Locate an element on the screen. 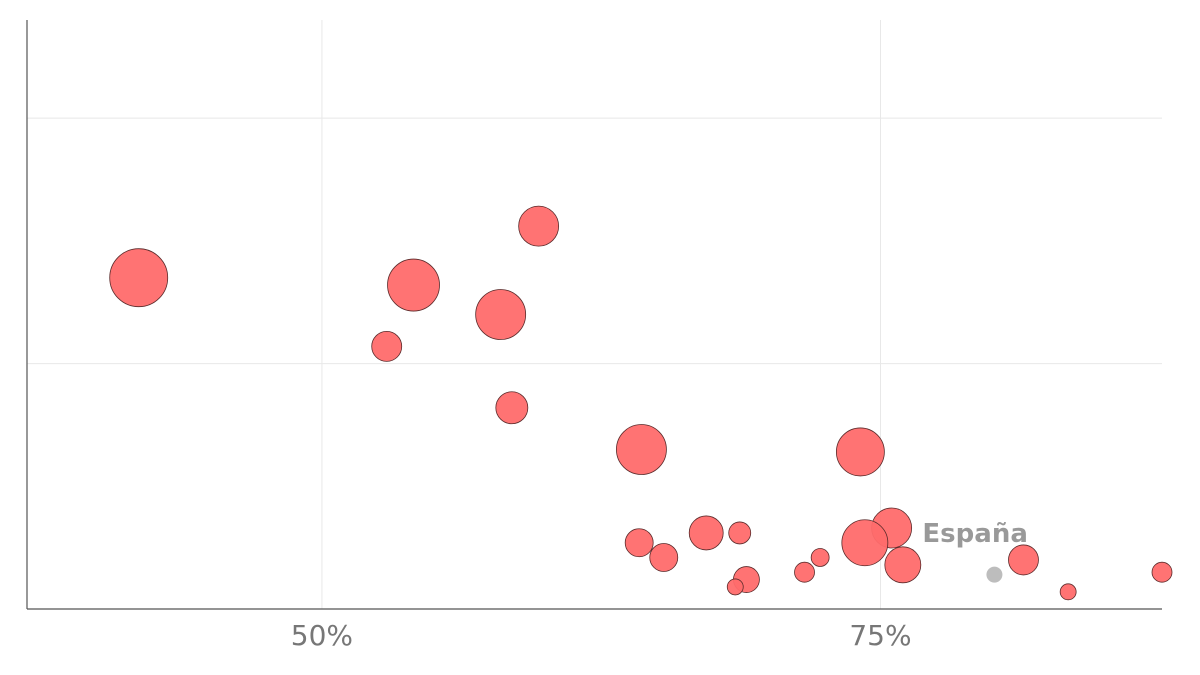 This screenshot has height=675, width=1200. highlight-point is located at coordinates (994, 574).